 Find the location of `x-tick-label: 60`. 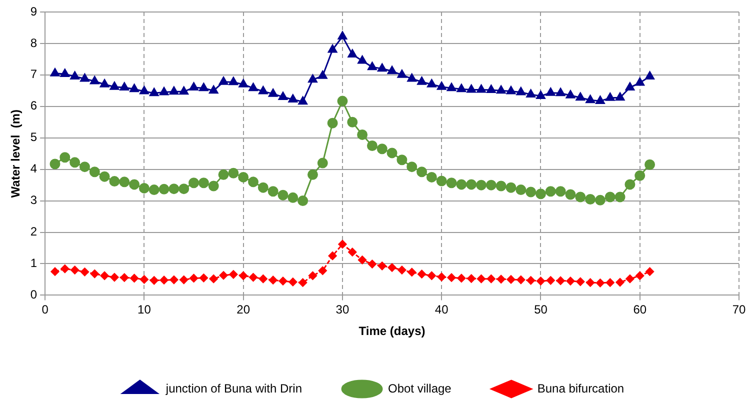

x-tick-label: 60 is located at coordinates (640, 309).